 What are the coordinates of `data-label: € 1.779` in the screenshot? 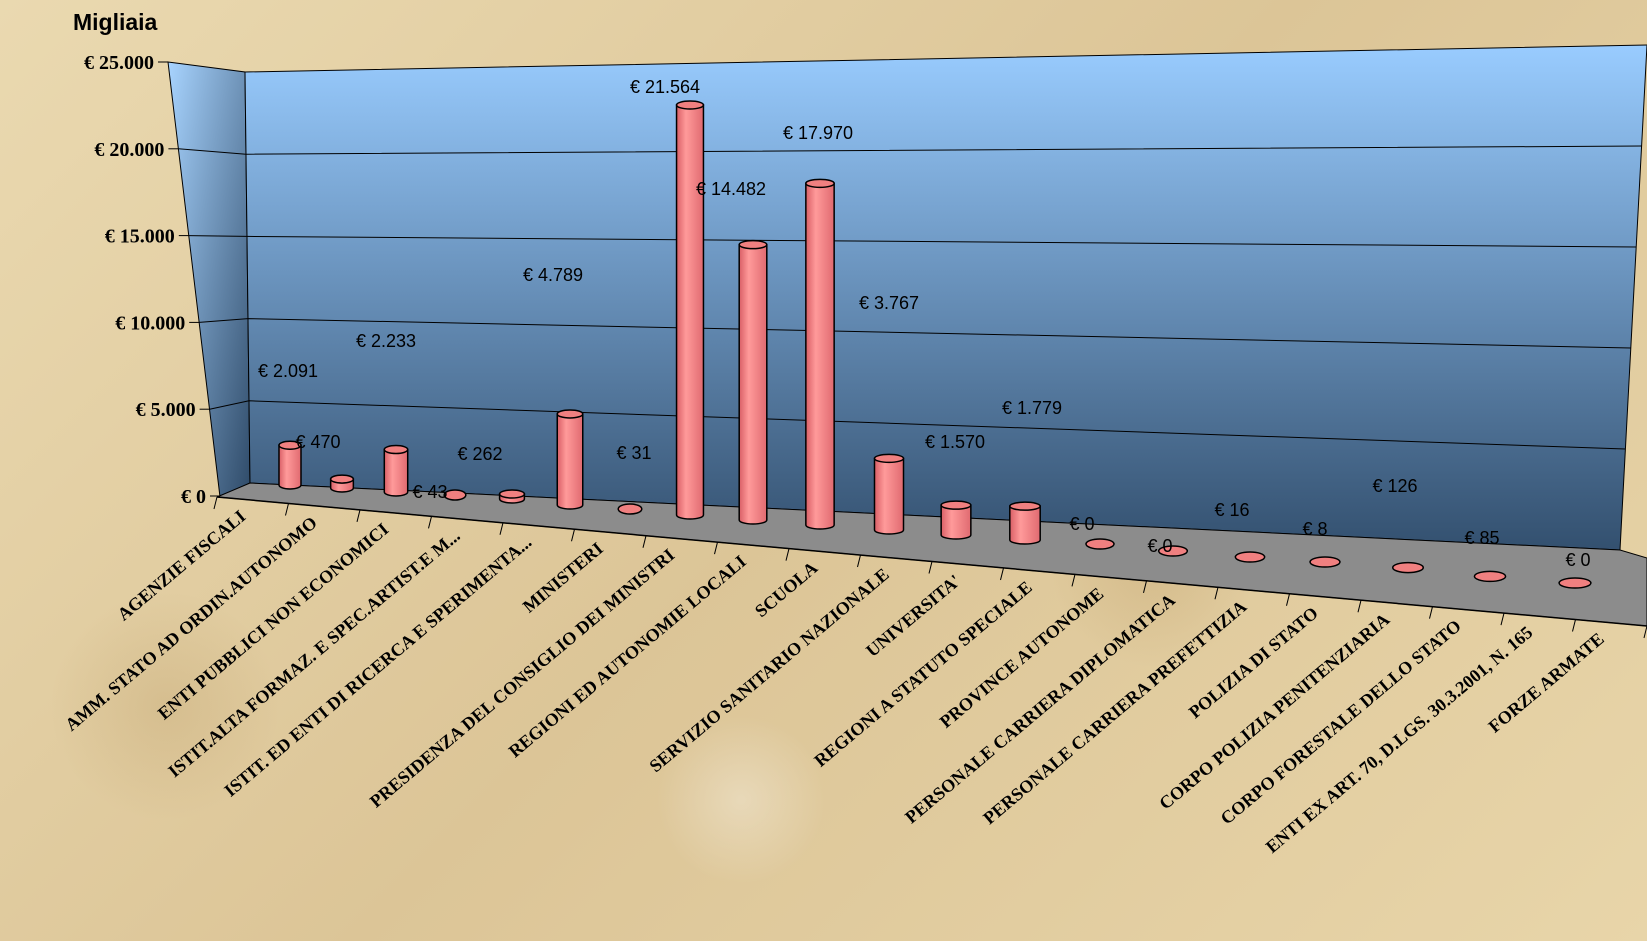 It's located at (1032, 408).